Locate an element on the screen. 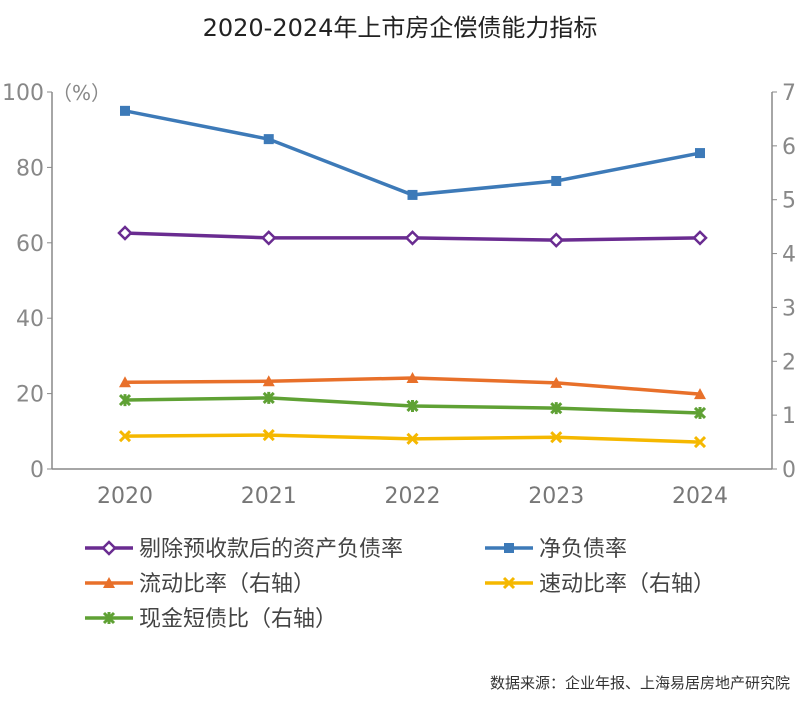 The image size is (800, 702). legend-label: 剔除预收款后的资产负债率 is located at coordinates (271, 549).